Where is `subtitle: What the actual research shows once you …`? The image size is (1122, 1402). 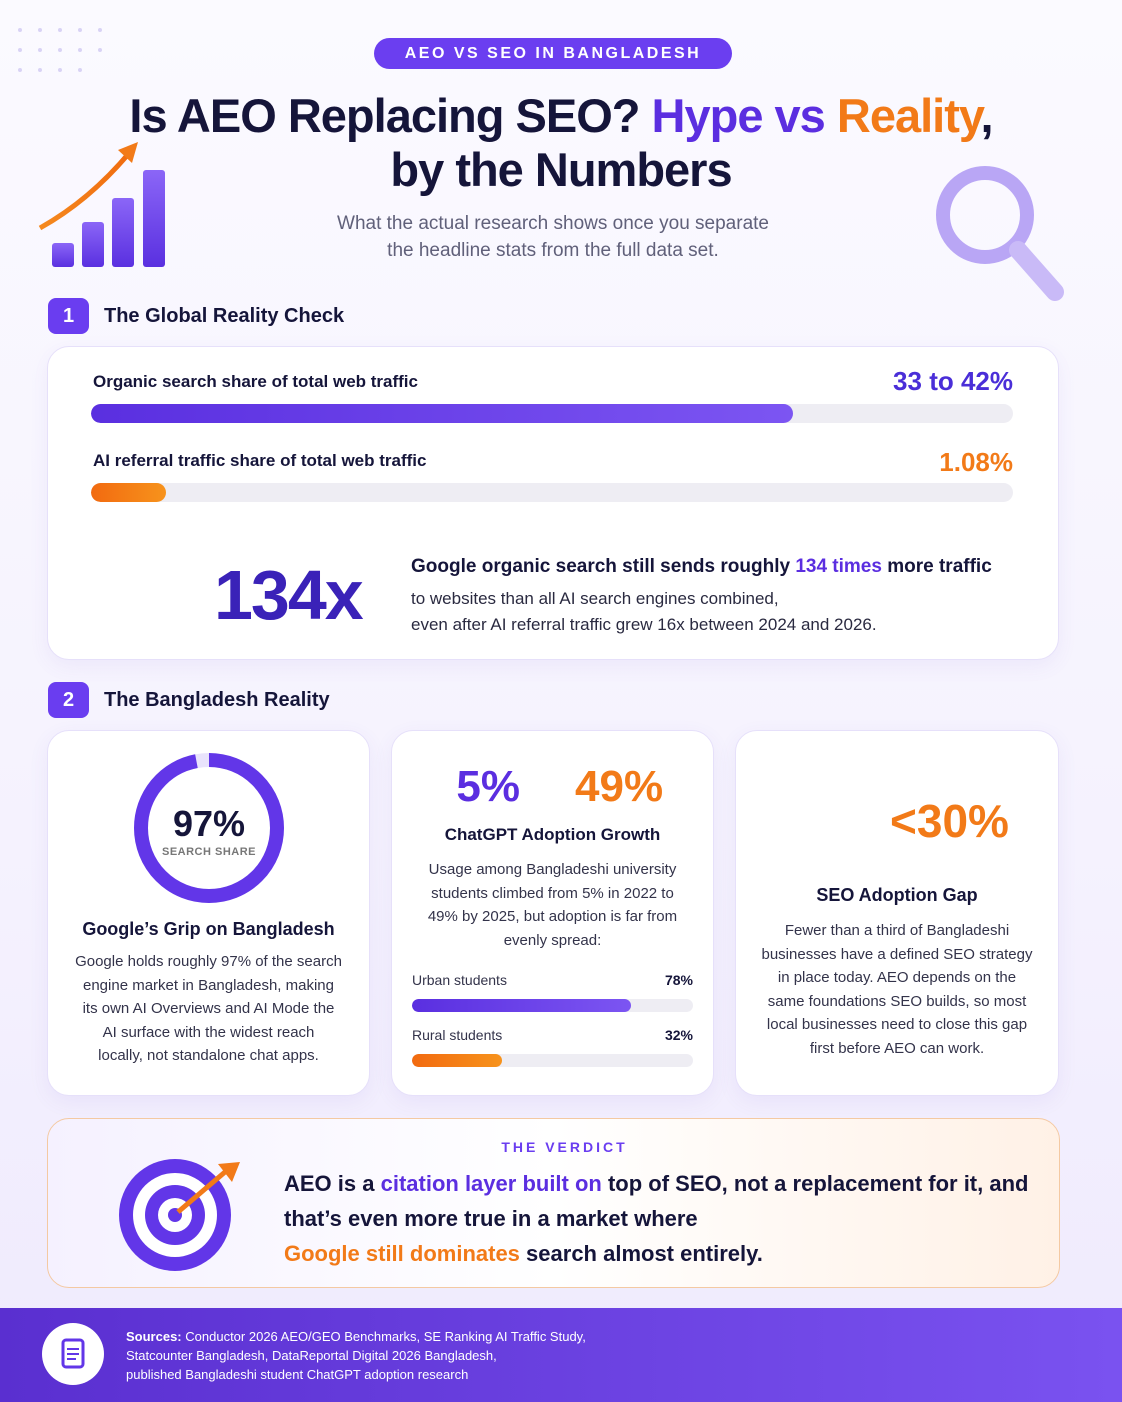
subtitle: What the actual research shows once you … is located at coordinates (553, 237).